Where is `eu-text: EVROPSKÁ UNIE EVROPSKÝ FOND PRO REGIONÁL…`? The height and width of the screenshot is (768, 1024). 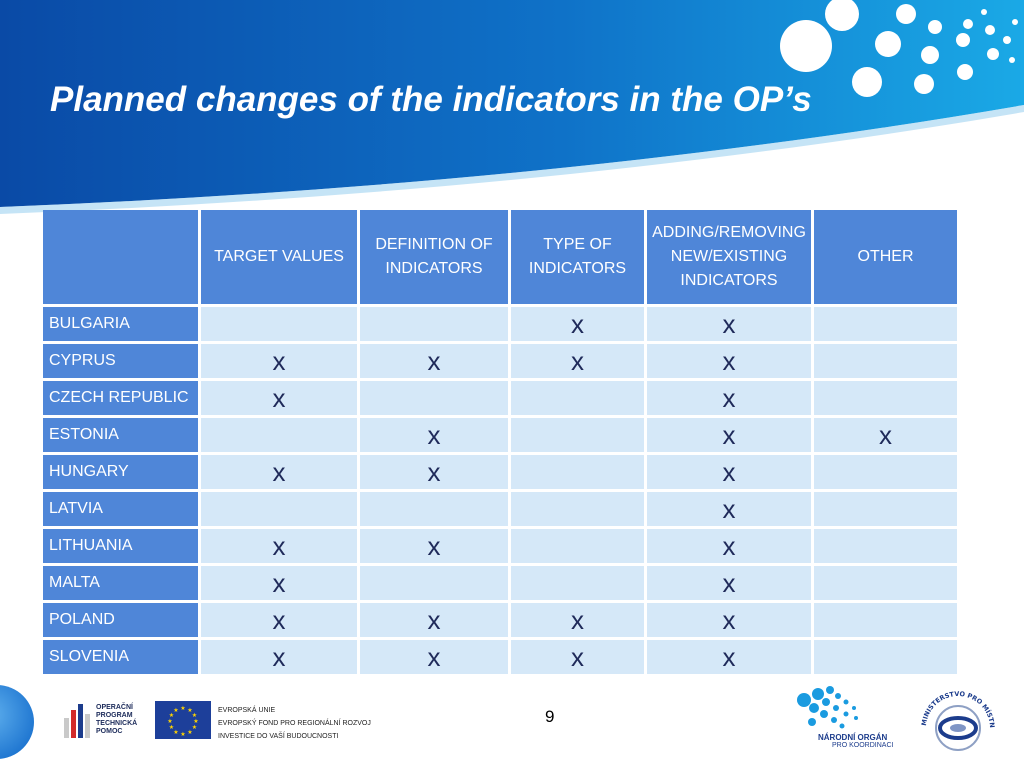 eu-text: EVROPSKÁ UNIE EVROPSKÝ FOND PRO REGIONÁL… is located at coordinates (294, 723).